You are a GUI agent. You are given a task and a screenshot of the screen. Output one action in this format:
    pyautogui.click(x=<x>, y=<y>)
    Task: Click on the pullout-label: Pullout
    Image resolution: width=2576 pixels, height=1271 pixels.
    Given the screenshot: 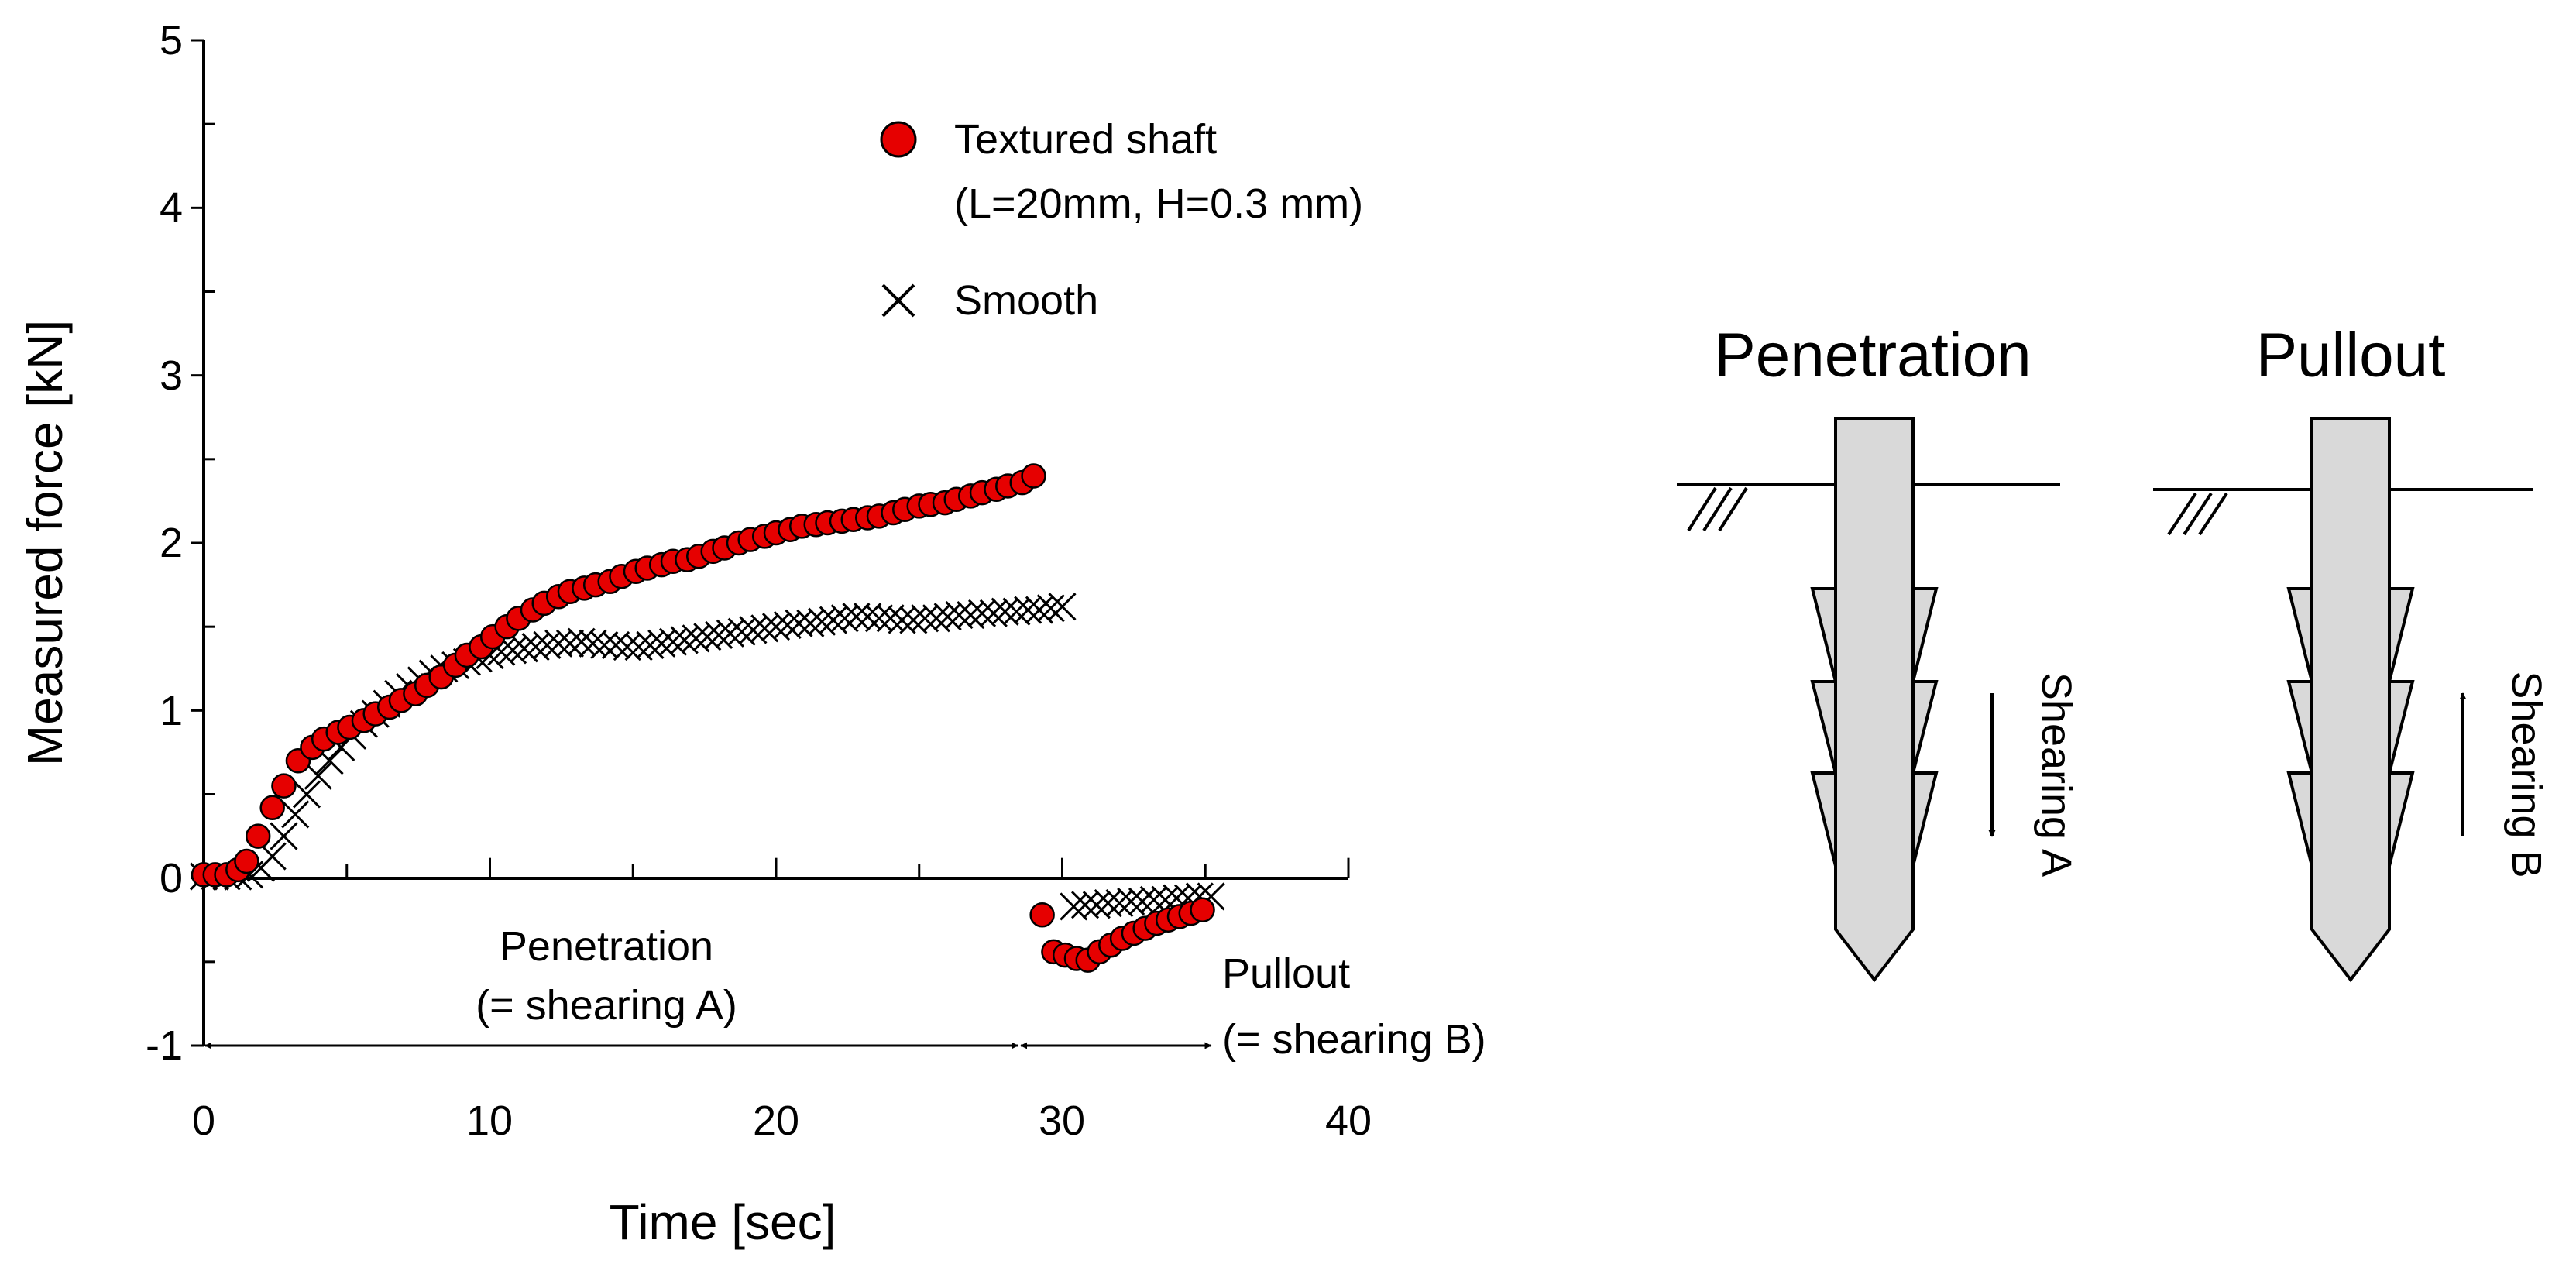 What is the action you would take?
    pyautogui.click(x=1286, y=973)
    